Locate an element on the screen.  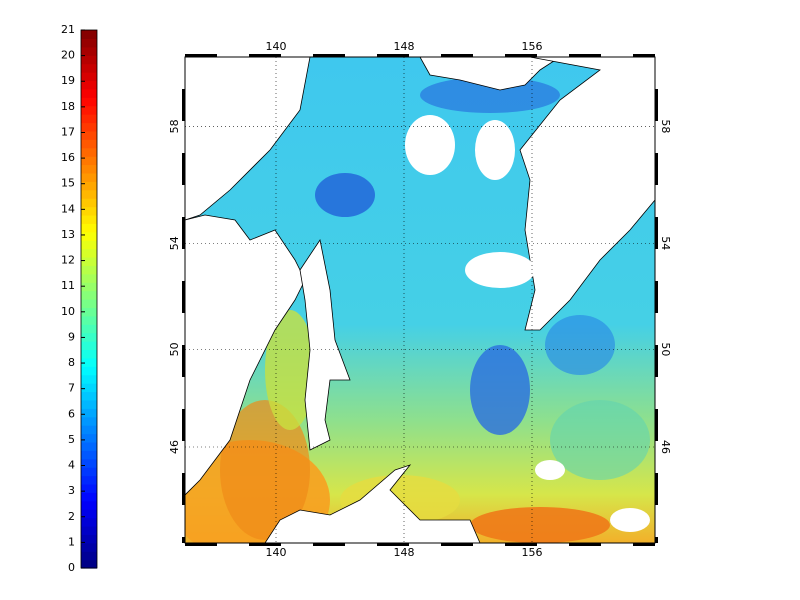
colorbar-frame is located at coordinates (89, 299).